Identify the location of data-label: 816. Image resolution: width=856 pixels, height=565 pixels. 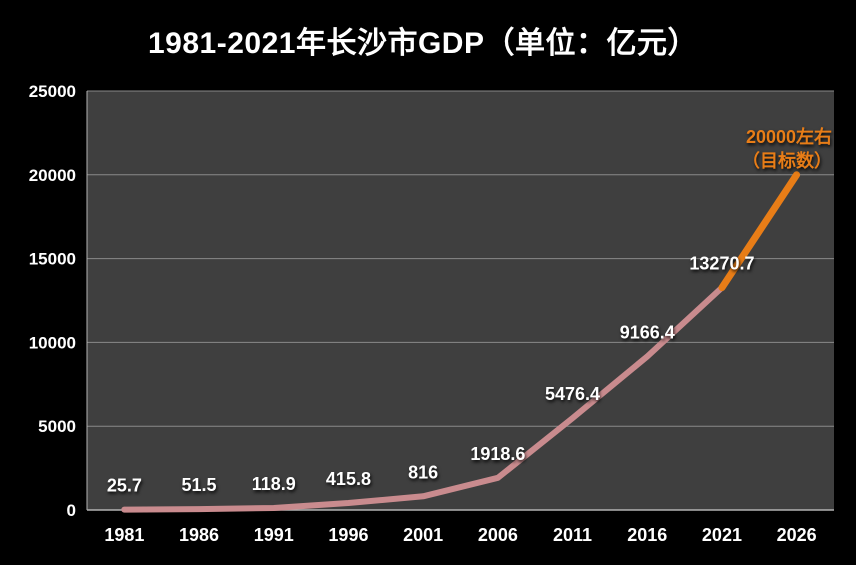
(423, 472).